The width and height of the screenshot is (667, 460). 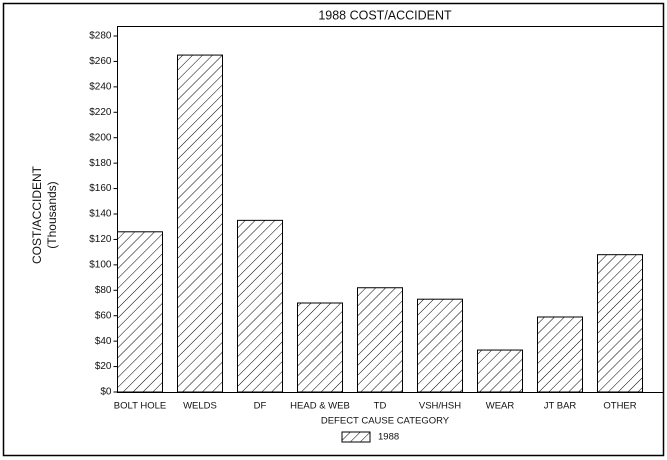 What do you see at coordinates (619, 406) in the screenshot?
I see `x-tick-label: OTHER` at bounding box center [619, 406].